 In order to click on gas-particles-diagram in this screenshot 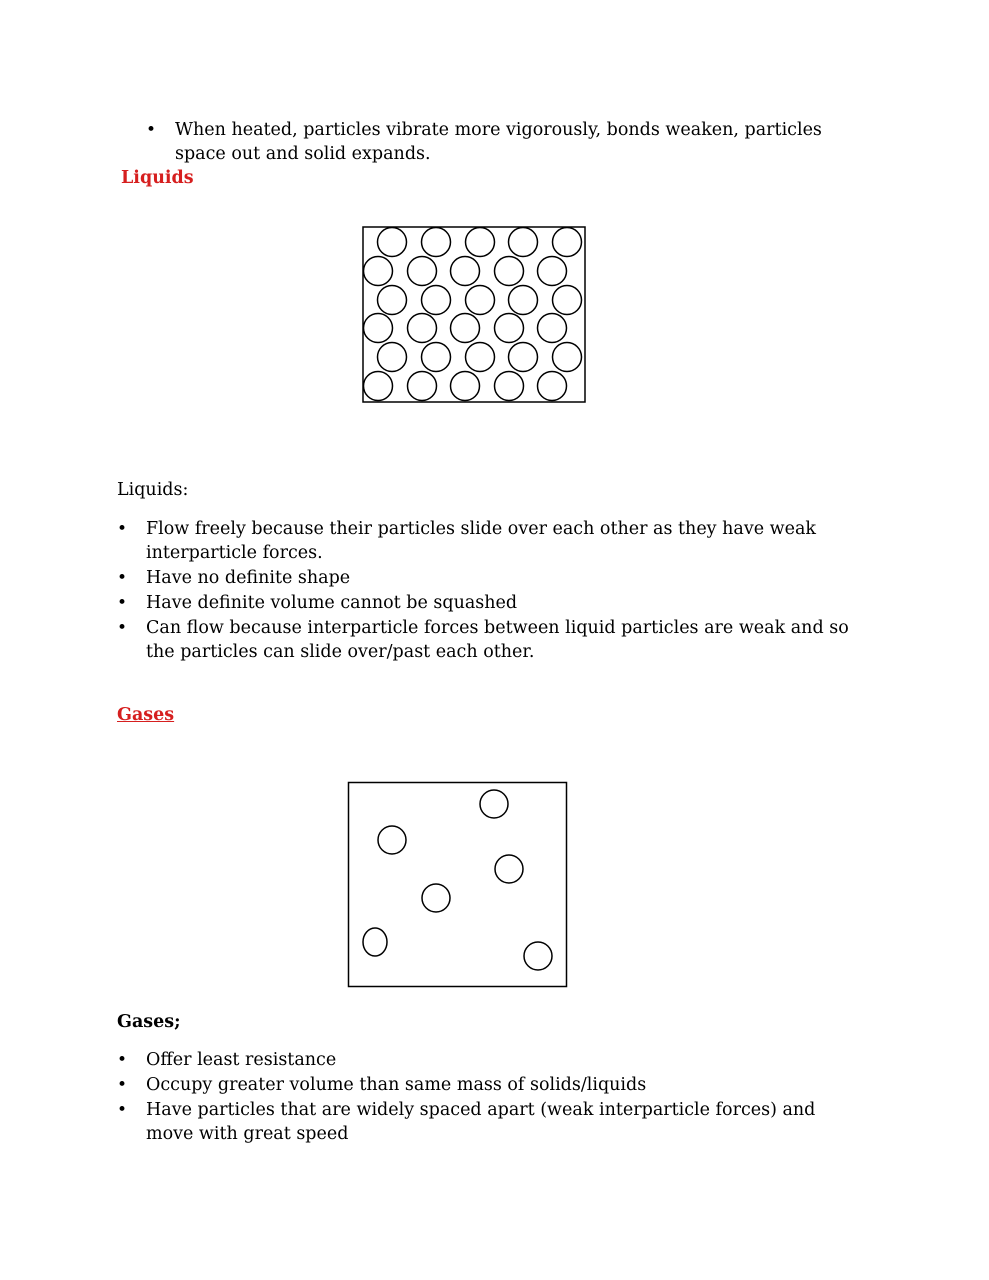, I will do `click(457, 884)`.